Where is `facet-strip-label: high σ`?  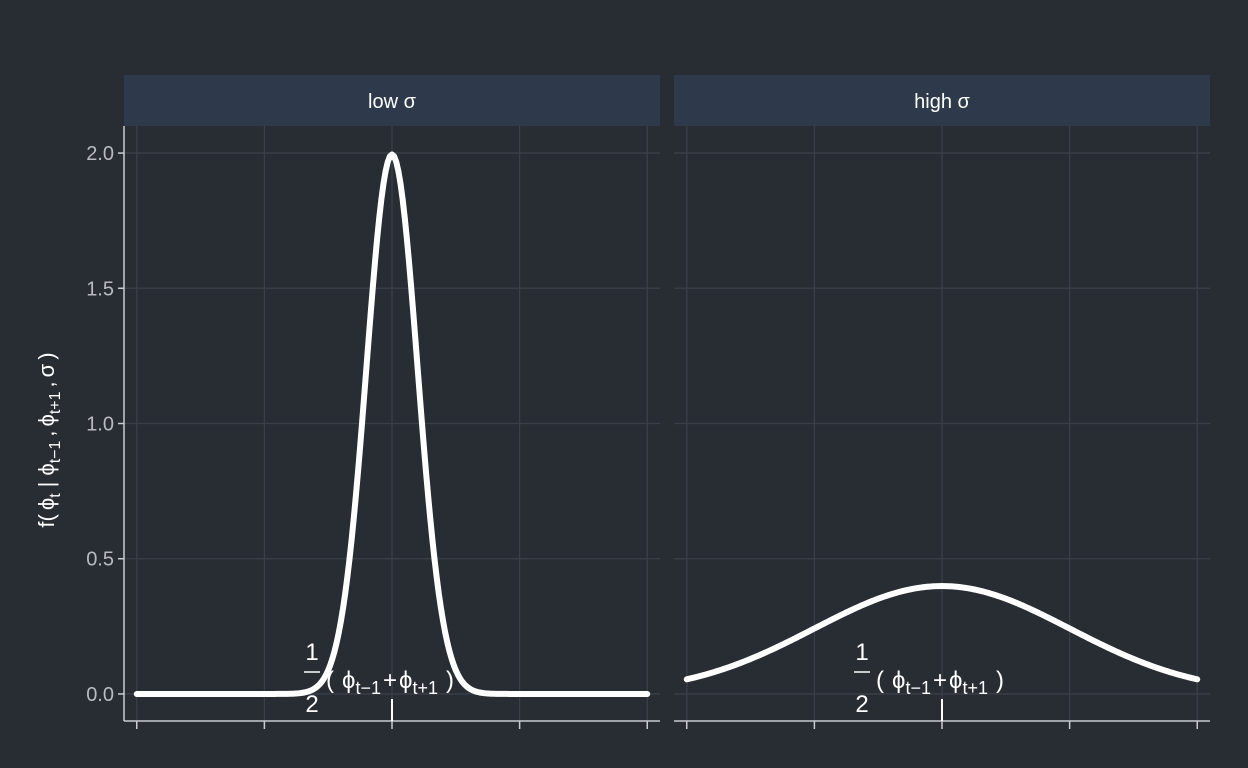 facet-strip-label: high σ is located at coordinates (942, 102).